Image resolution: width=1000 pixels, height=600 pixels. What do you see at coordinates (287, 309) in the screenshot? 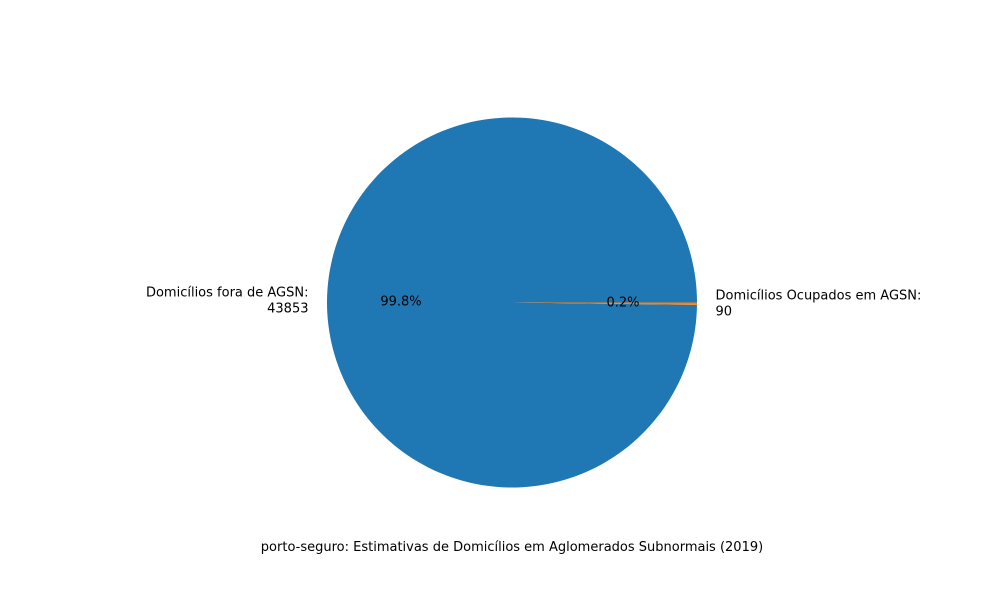
I see `slice-label-0-line-1: 43853` at bounding box center [287, 309].